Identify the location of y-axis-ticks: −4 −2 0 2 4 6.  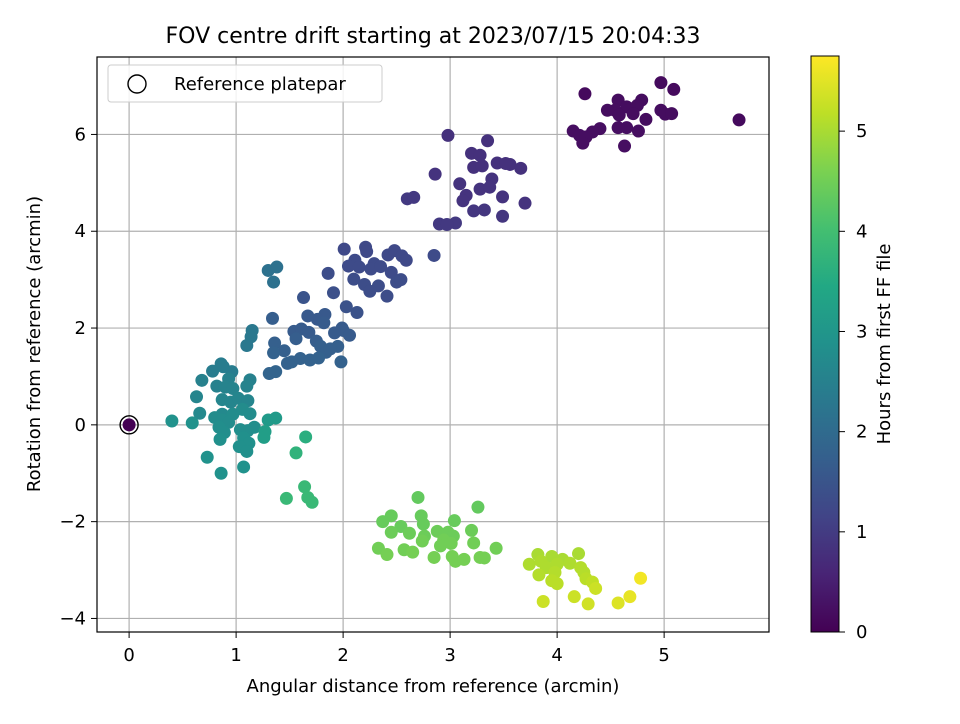
(78, 376).